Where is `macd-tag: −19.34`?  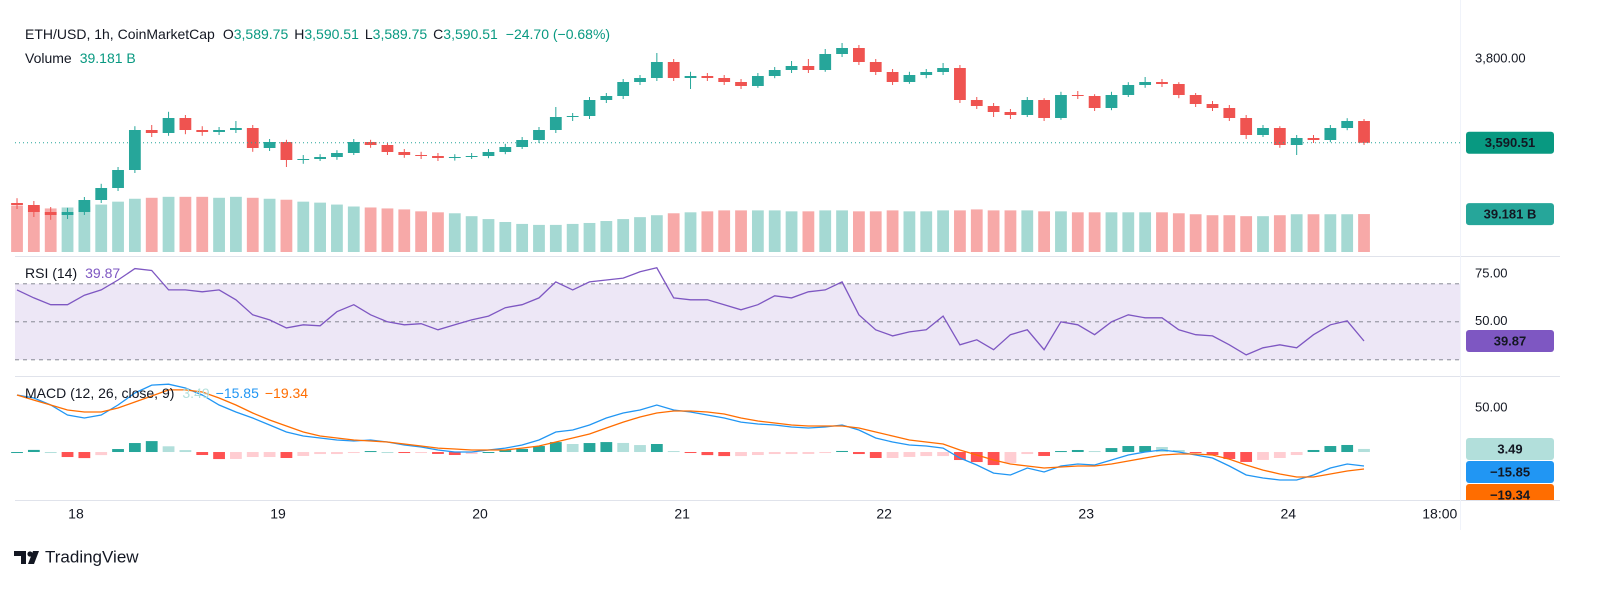
macd-tag: −19.34 is located at coordinates (1510, 494).